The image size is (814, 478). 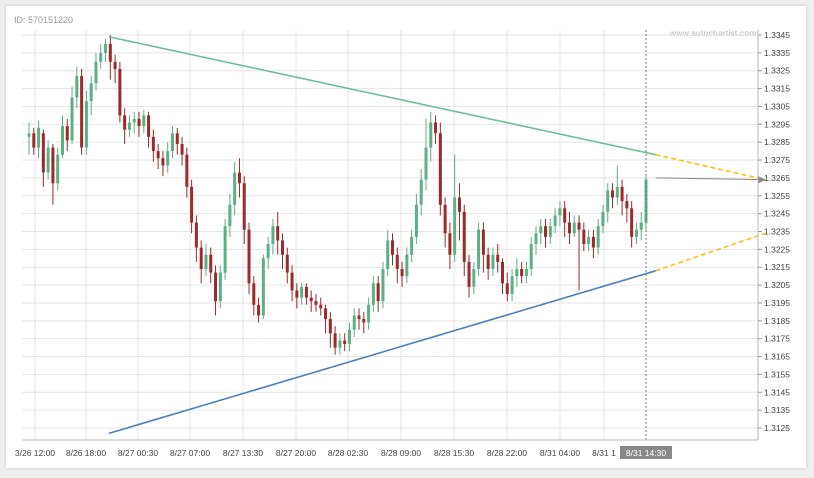 I want to click on y-tick-label: 1.3195, so click(x=777, y=303).